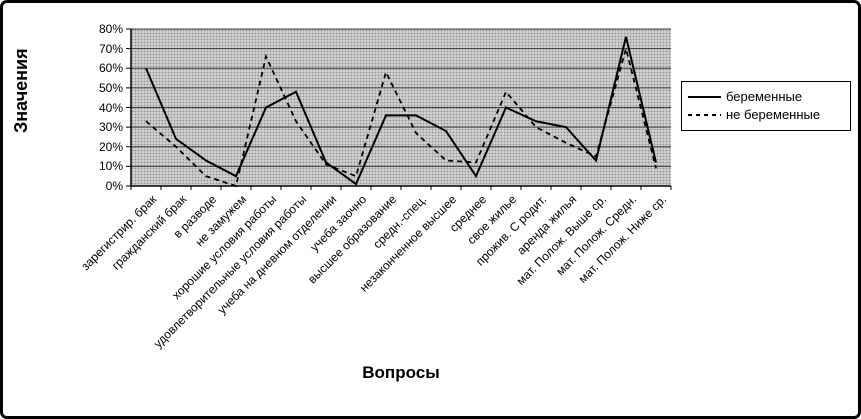 The width and height of the screenshot is (861, 419). Describe the element at coordinates (110, 127) in the screenshot. I see `y-tick-label: 30%` at that location.